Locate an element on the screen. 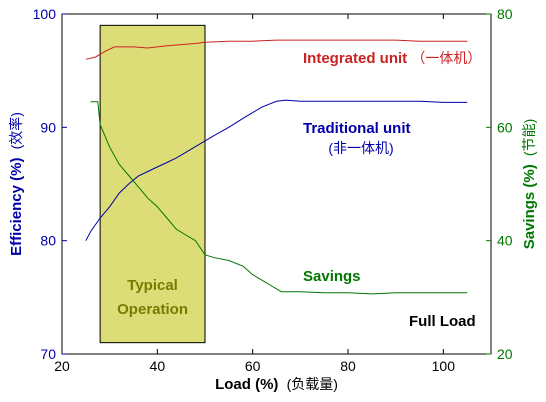 The width and height of the screenshot is (546, 402). left-y-axis-title-en: Efficiency (%) is located at coordinates (16, 207).